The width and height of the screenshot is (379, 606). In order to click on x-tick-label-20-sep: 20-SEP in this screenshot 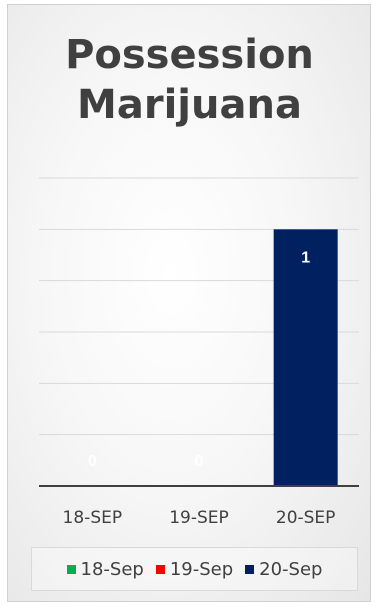, I will do `click(306, 518)`.